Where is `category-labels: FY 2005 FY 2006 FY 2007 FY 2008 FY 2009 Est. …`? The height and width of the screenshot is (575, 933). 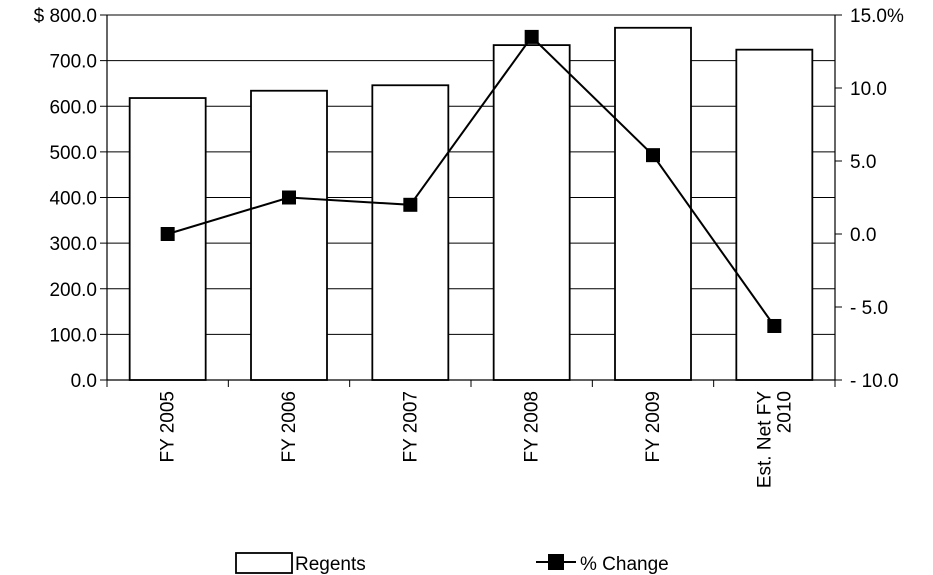
category-labels: FY 2005 FY 2006 FY 2007 FY 2008 FY 2009 Est. … is located at coordinates (477, 439).